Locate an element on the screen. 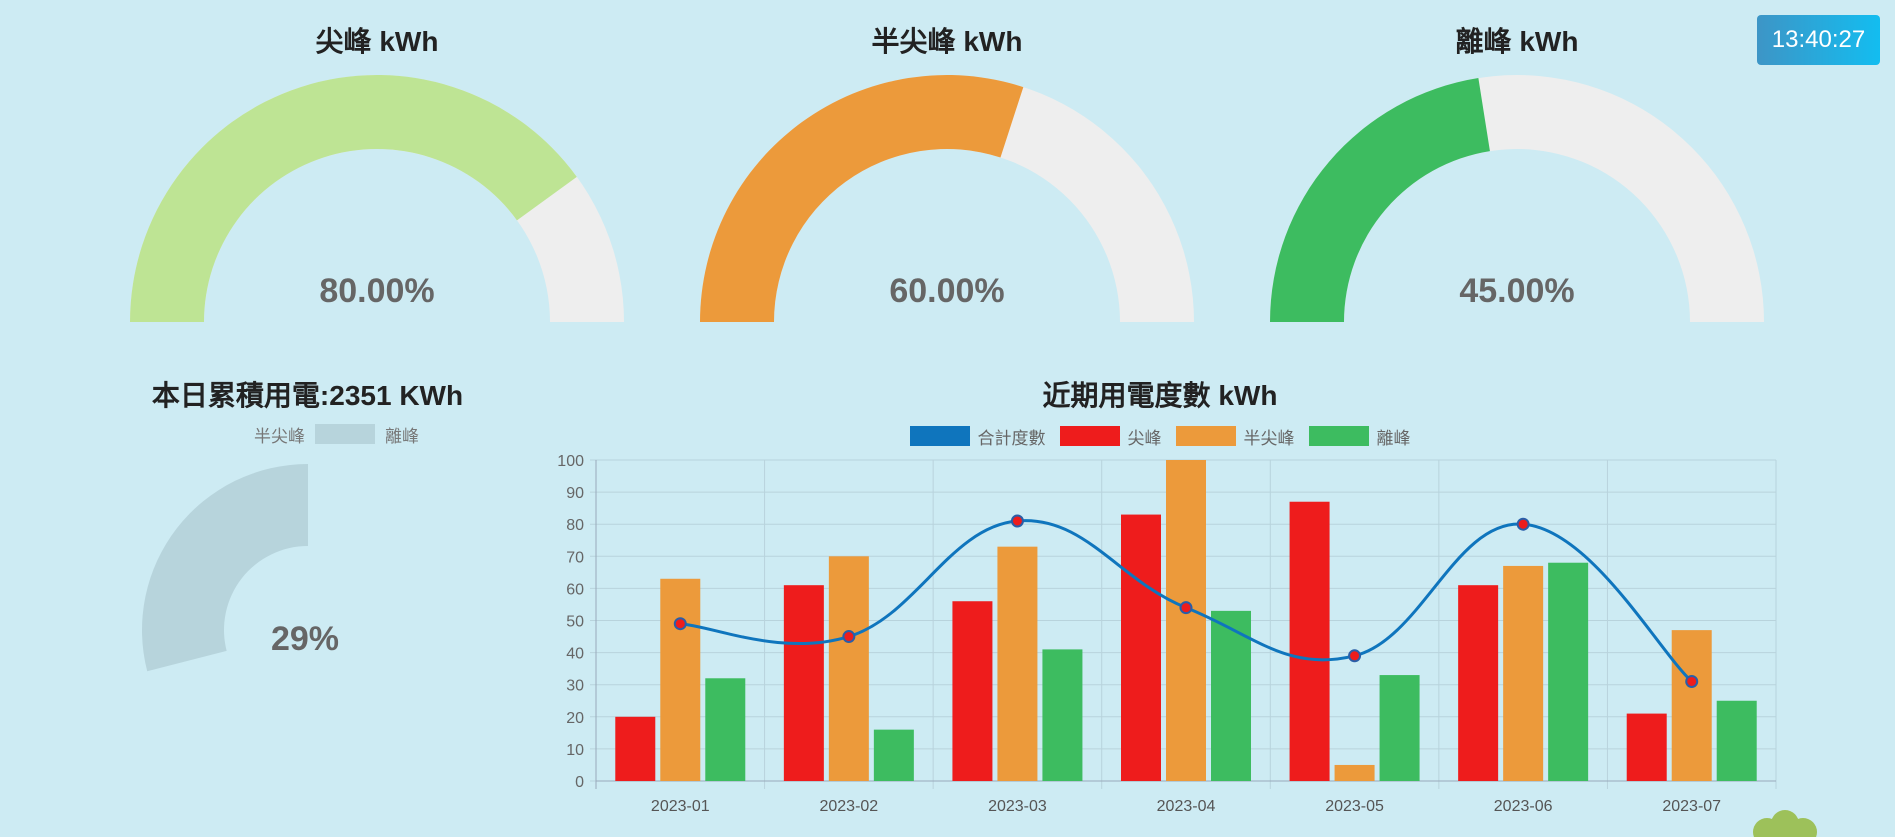 This screenshot has height=837, width=1895. gauge-title: 半尖峰 kWh is located at coordinates (947, 41).